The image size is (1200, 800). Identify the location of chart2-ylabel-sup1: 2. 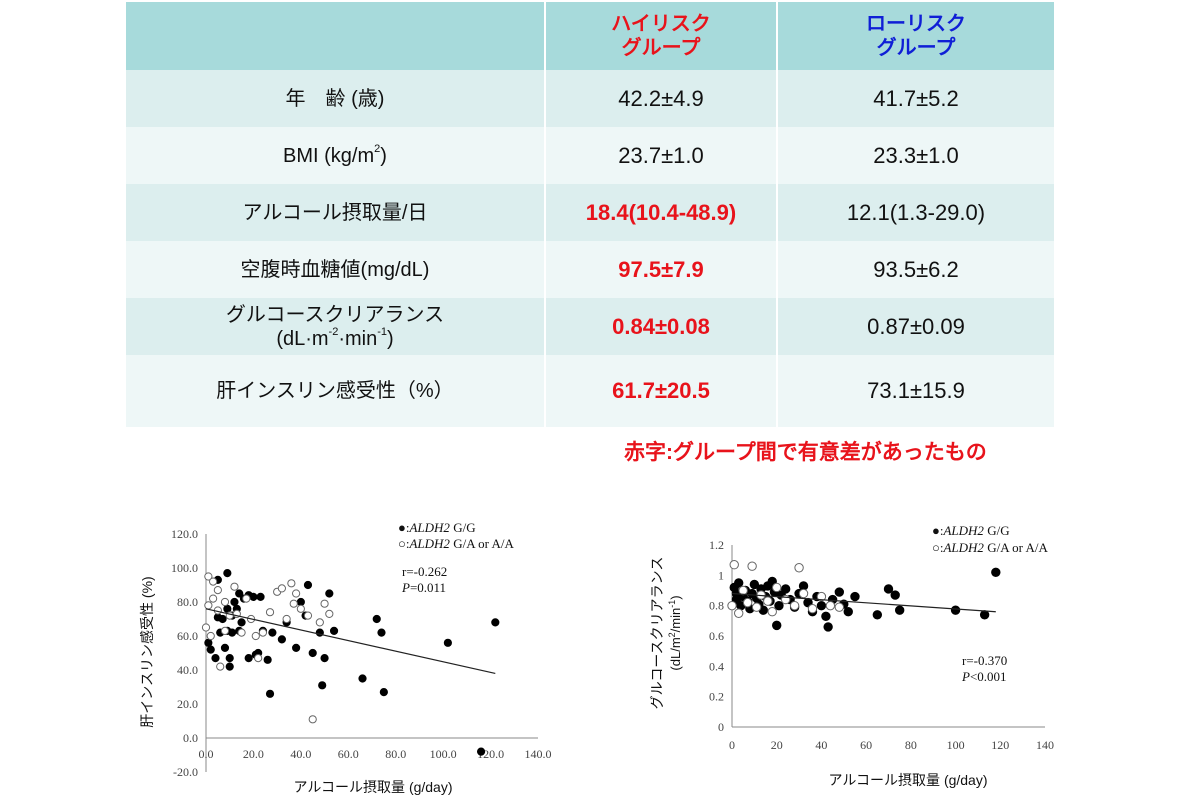
(672, 634).